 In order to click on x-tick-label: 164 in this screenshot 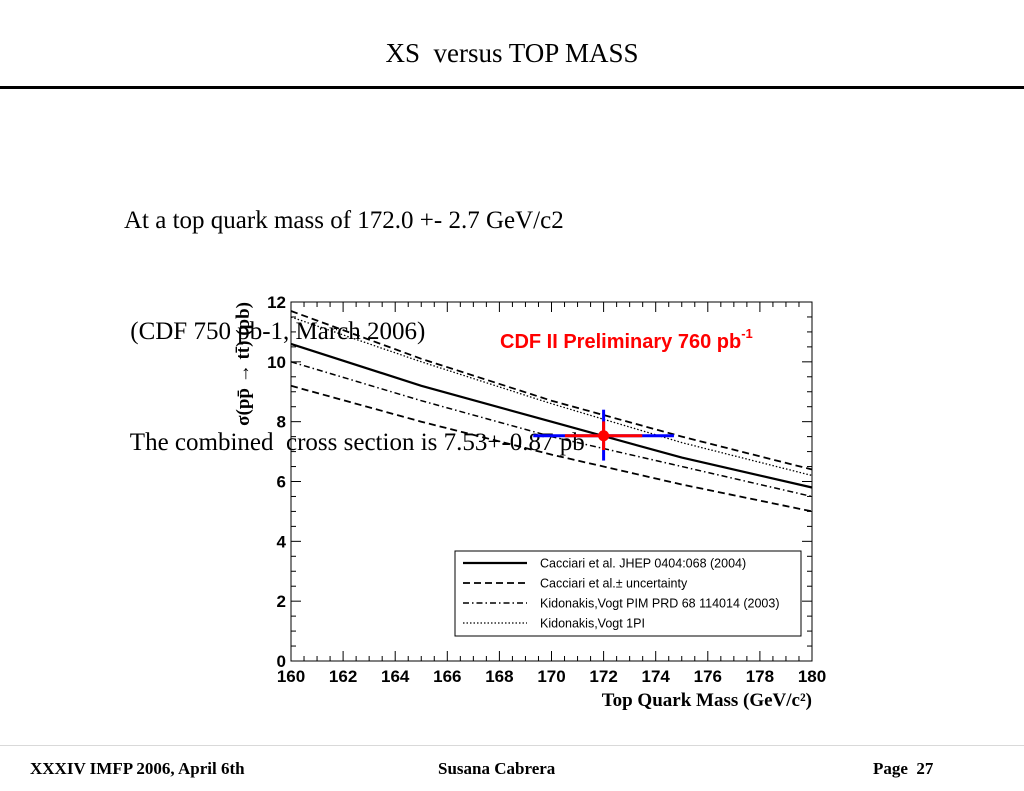, I will do `click(395, 676)`.